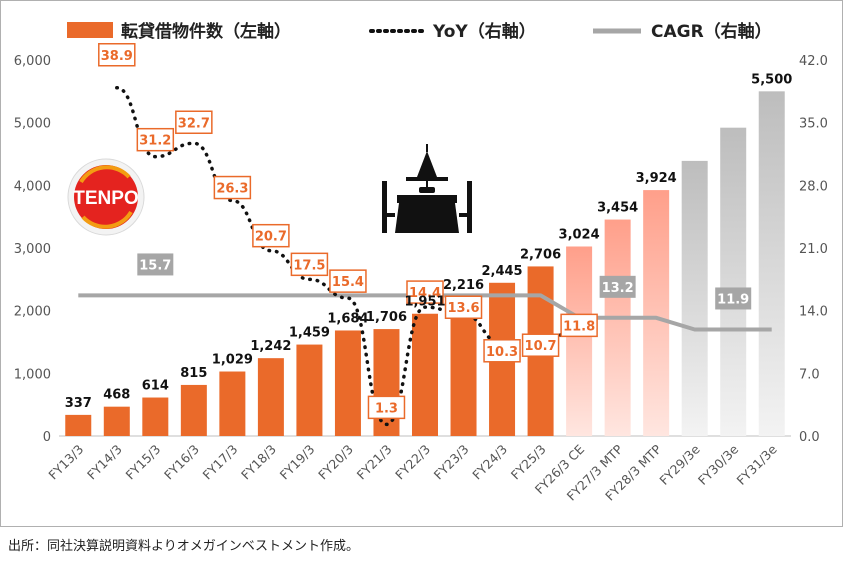 The height and width of the screenshot is (563, 849). I want to click on x-tick-label: FY20/3, so click(335, 462).